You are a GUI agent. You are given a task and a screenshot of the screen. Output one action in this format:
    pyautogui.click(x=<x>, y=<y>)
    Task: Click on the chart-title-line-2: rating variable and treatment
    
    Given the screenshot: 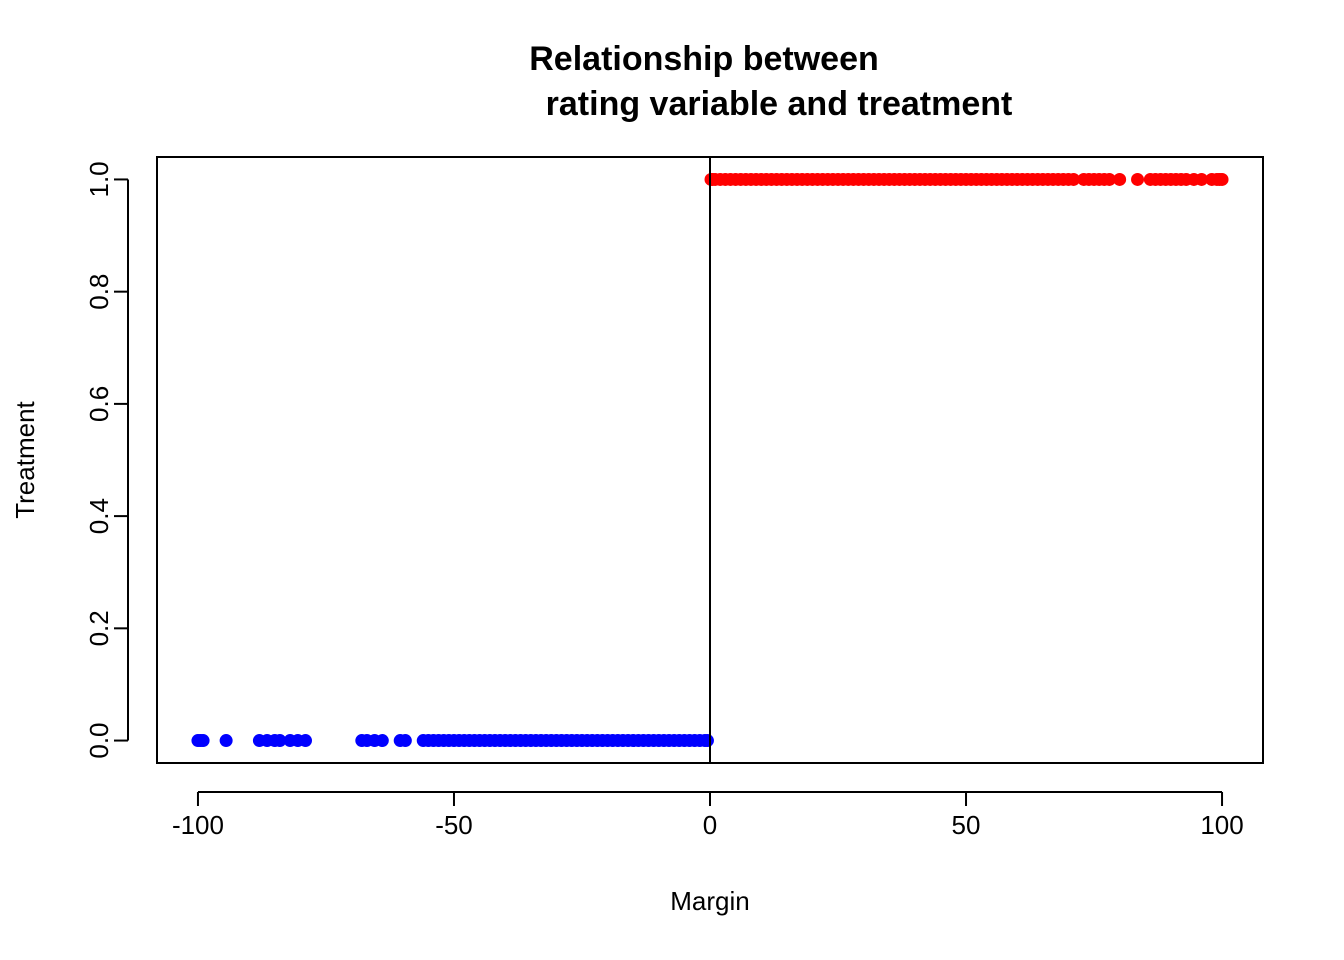 What is the action you would take?
    pyautogui.click(x=779, y=104)
    